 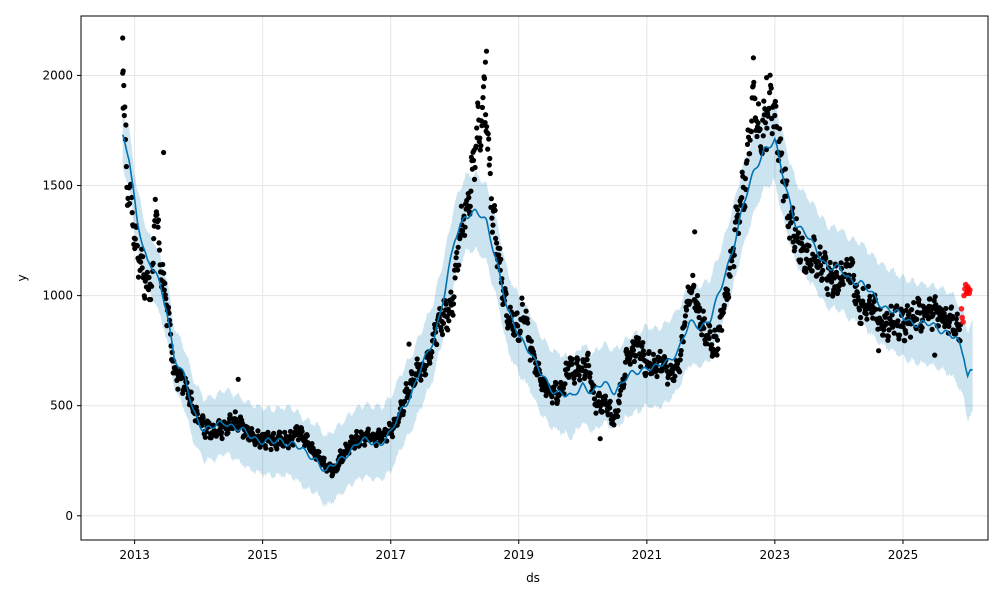 I want to click on y-tick-label: 1500, so click(x=57, y=186).